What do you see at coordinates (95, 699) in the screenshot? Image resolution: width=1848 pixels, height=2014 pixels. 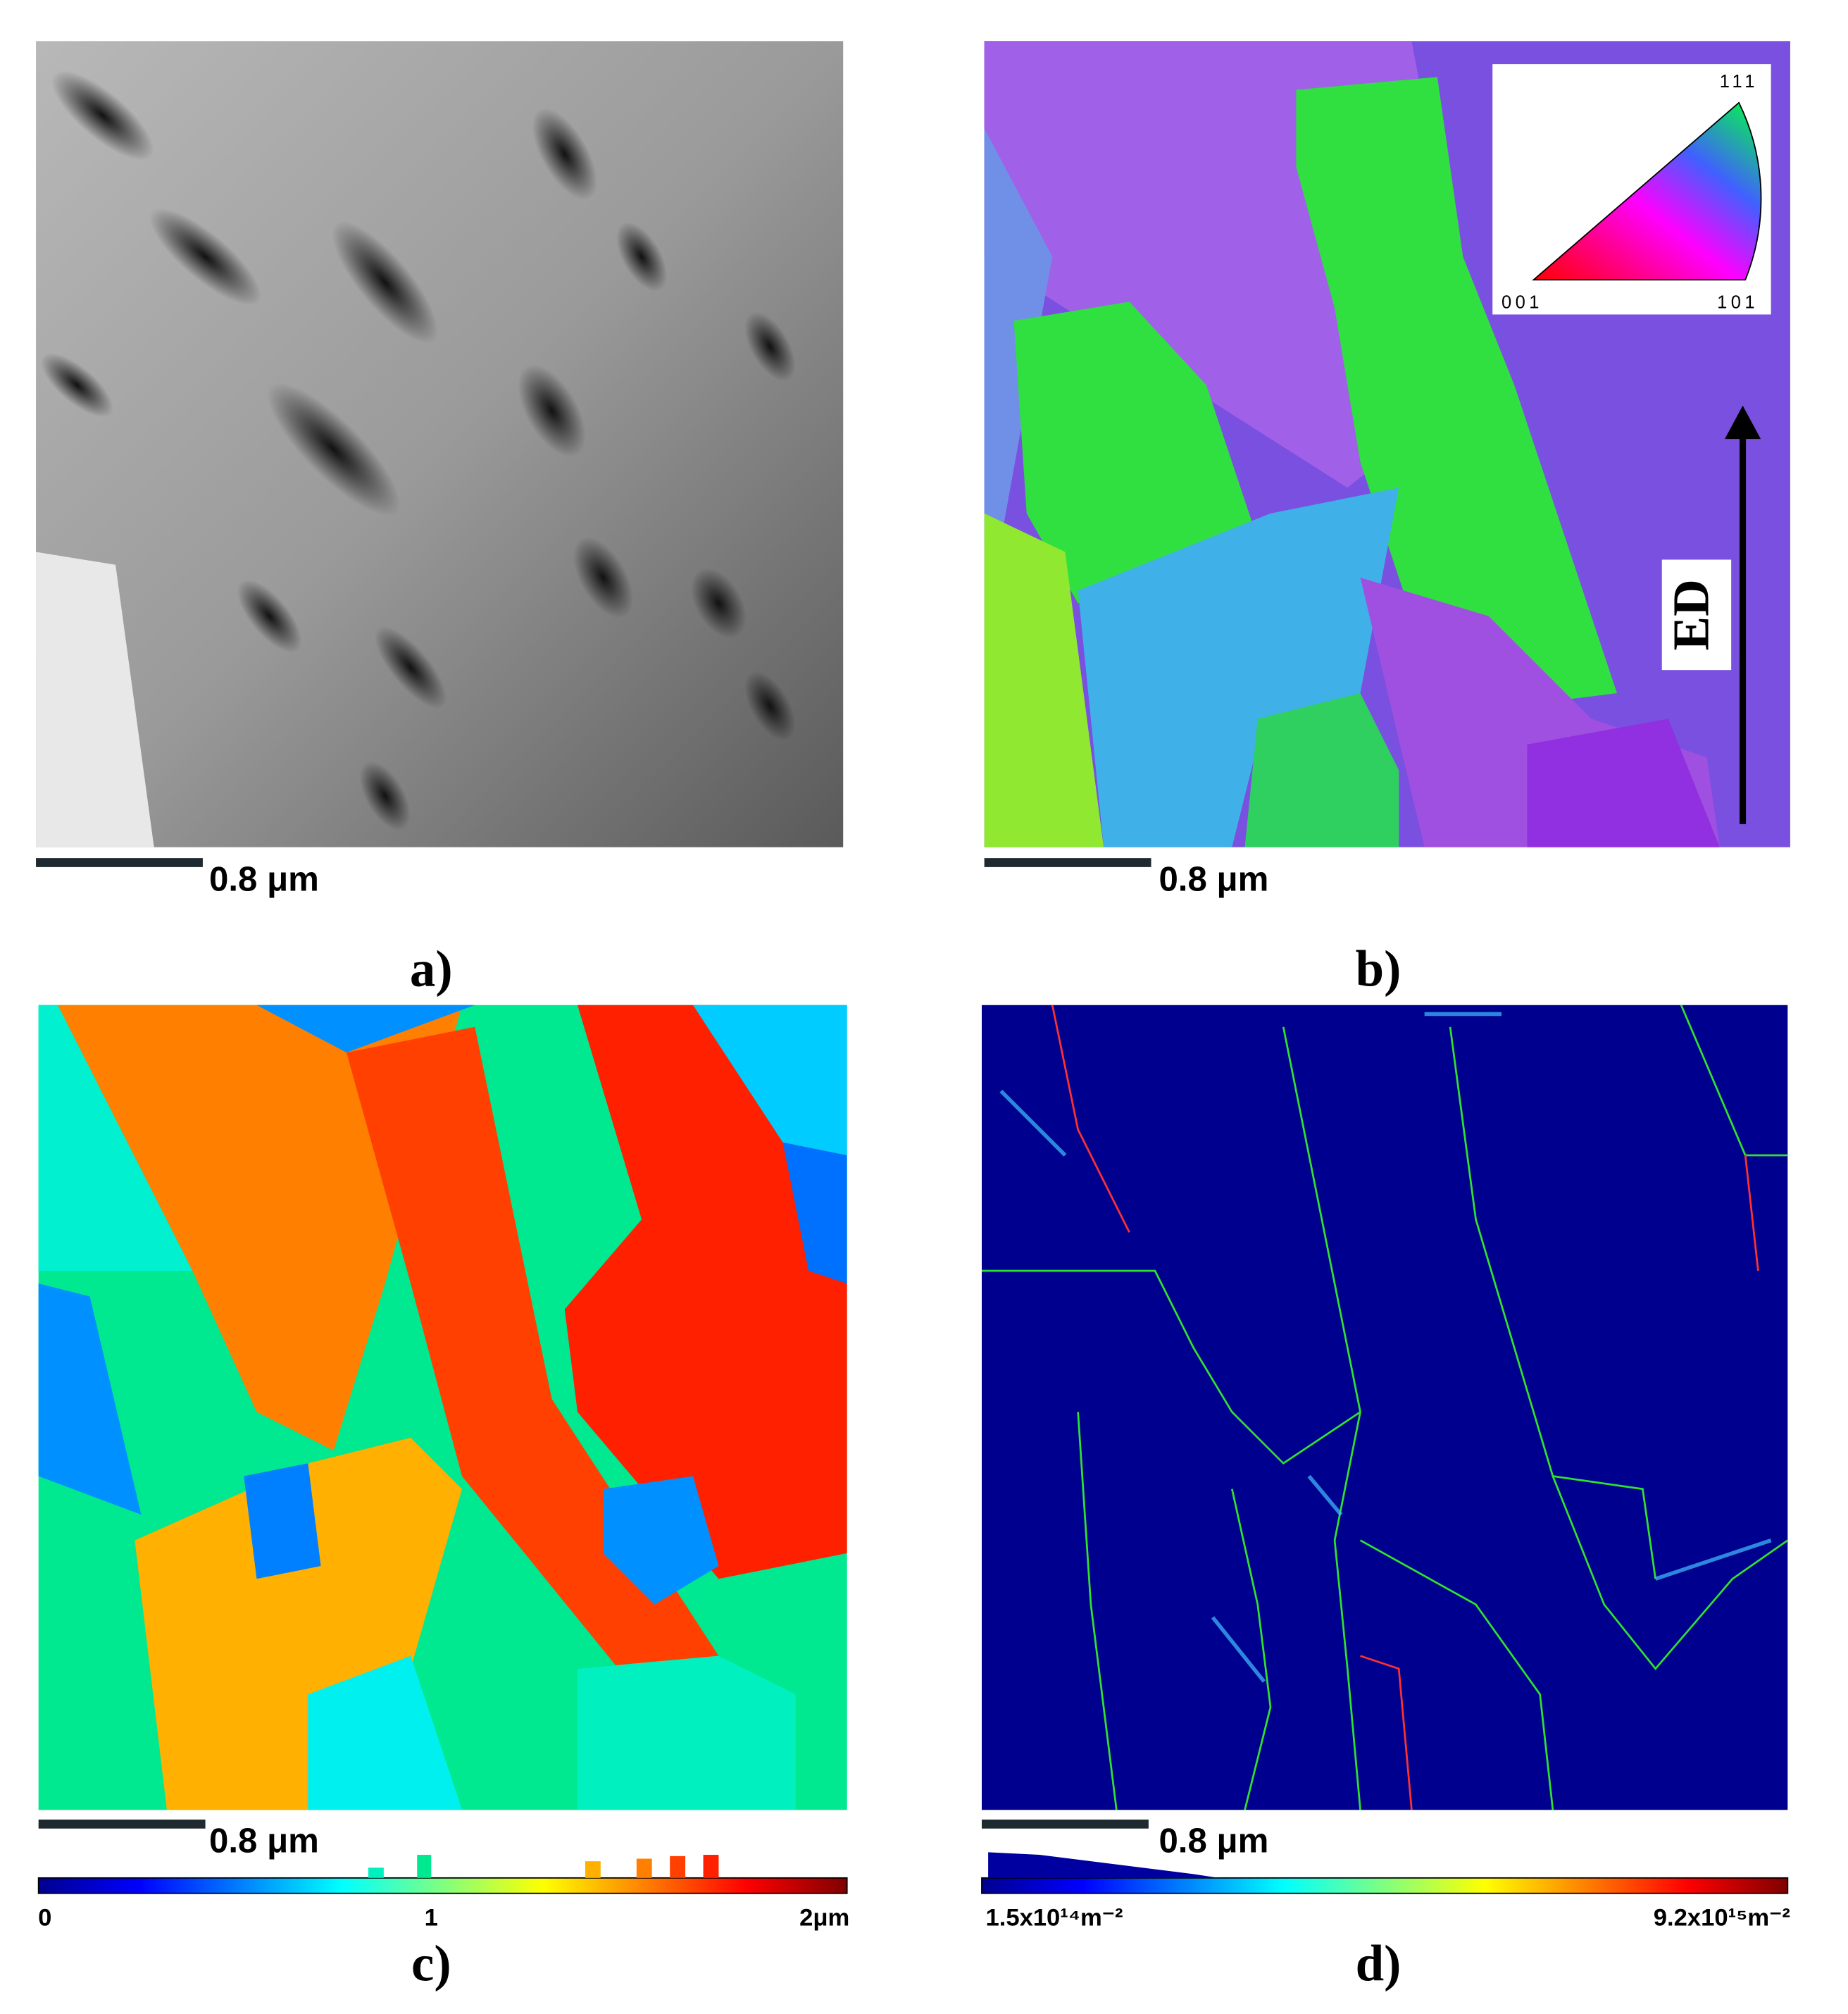 I see `bright-region` at bounding box center [95, 699].